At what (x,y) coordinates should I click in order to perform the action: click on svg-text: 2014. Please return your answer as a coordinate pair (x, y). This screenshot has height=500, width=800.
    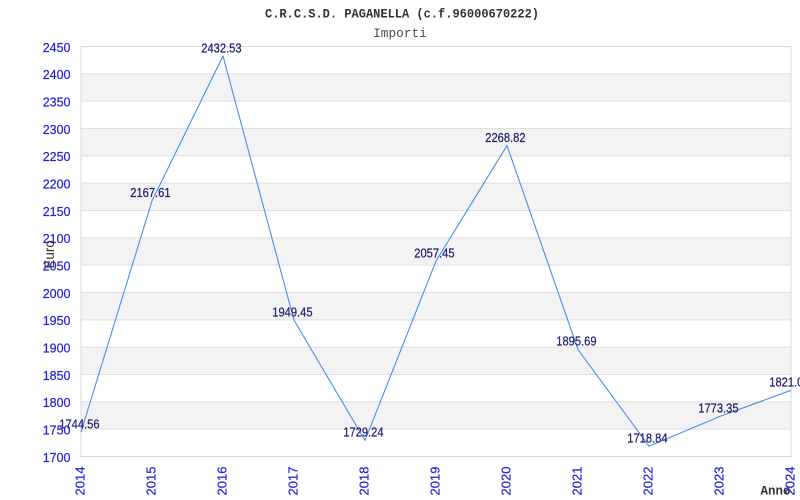
    Looking at the image, I should click on (80, 481).